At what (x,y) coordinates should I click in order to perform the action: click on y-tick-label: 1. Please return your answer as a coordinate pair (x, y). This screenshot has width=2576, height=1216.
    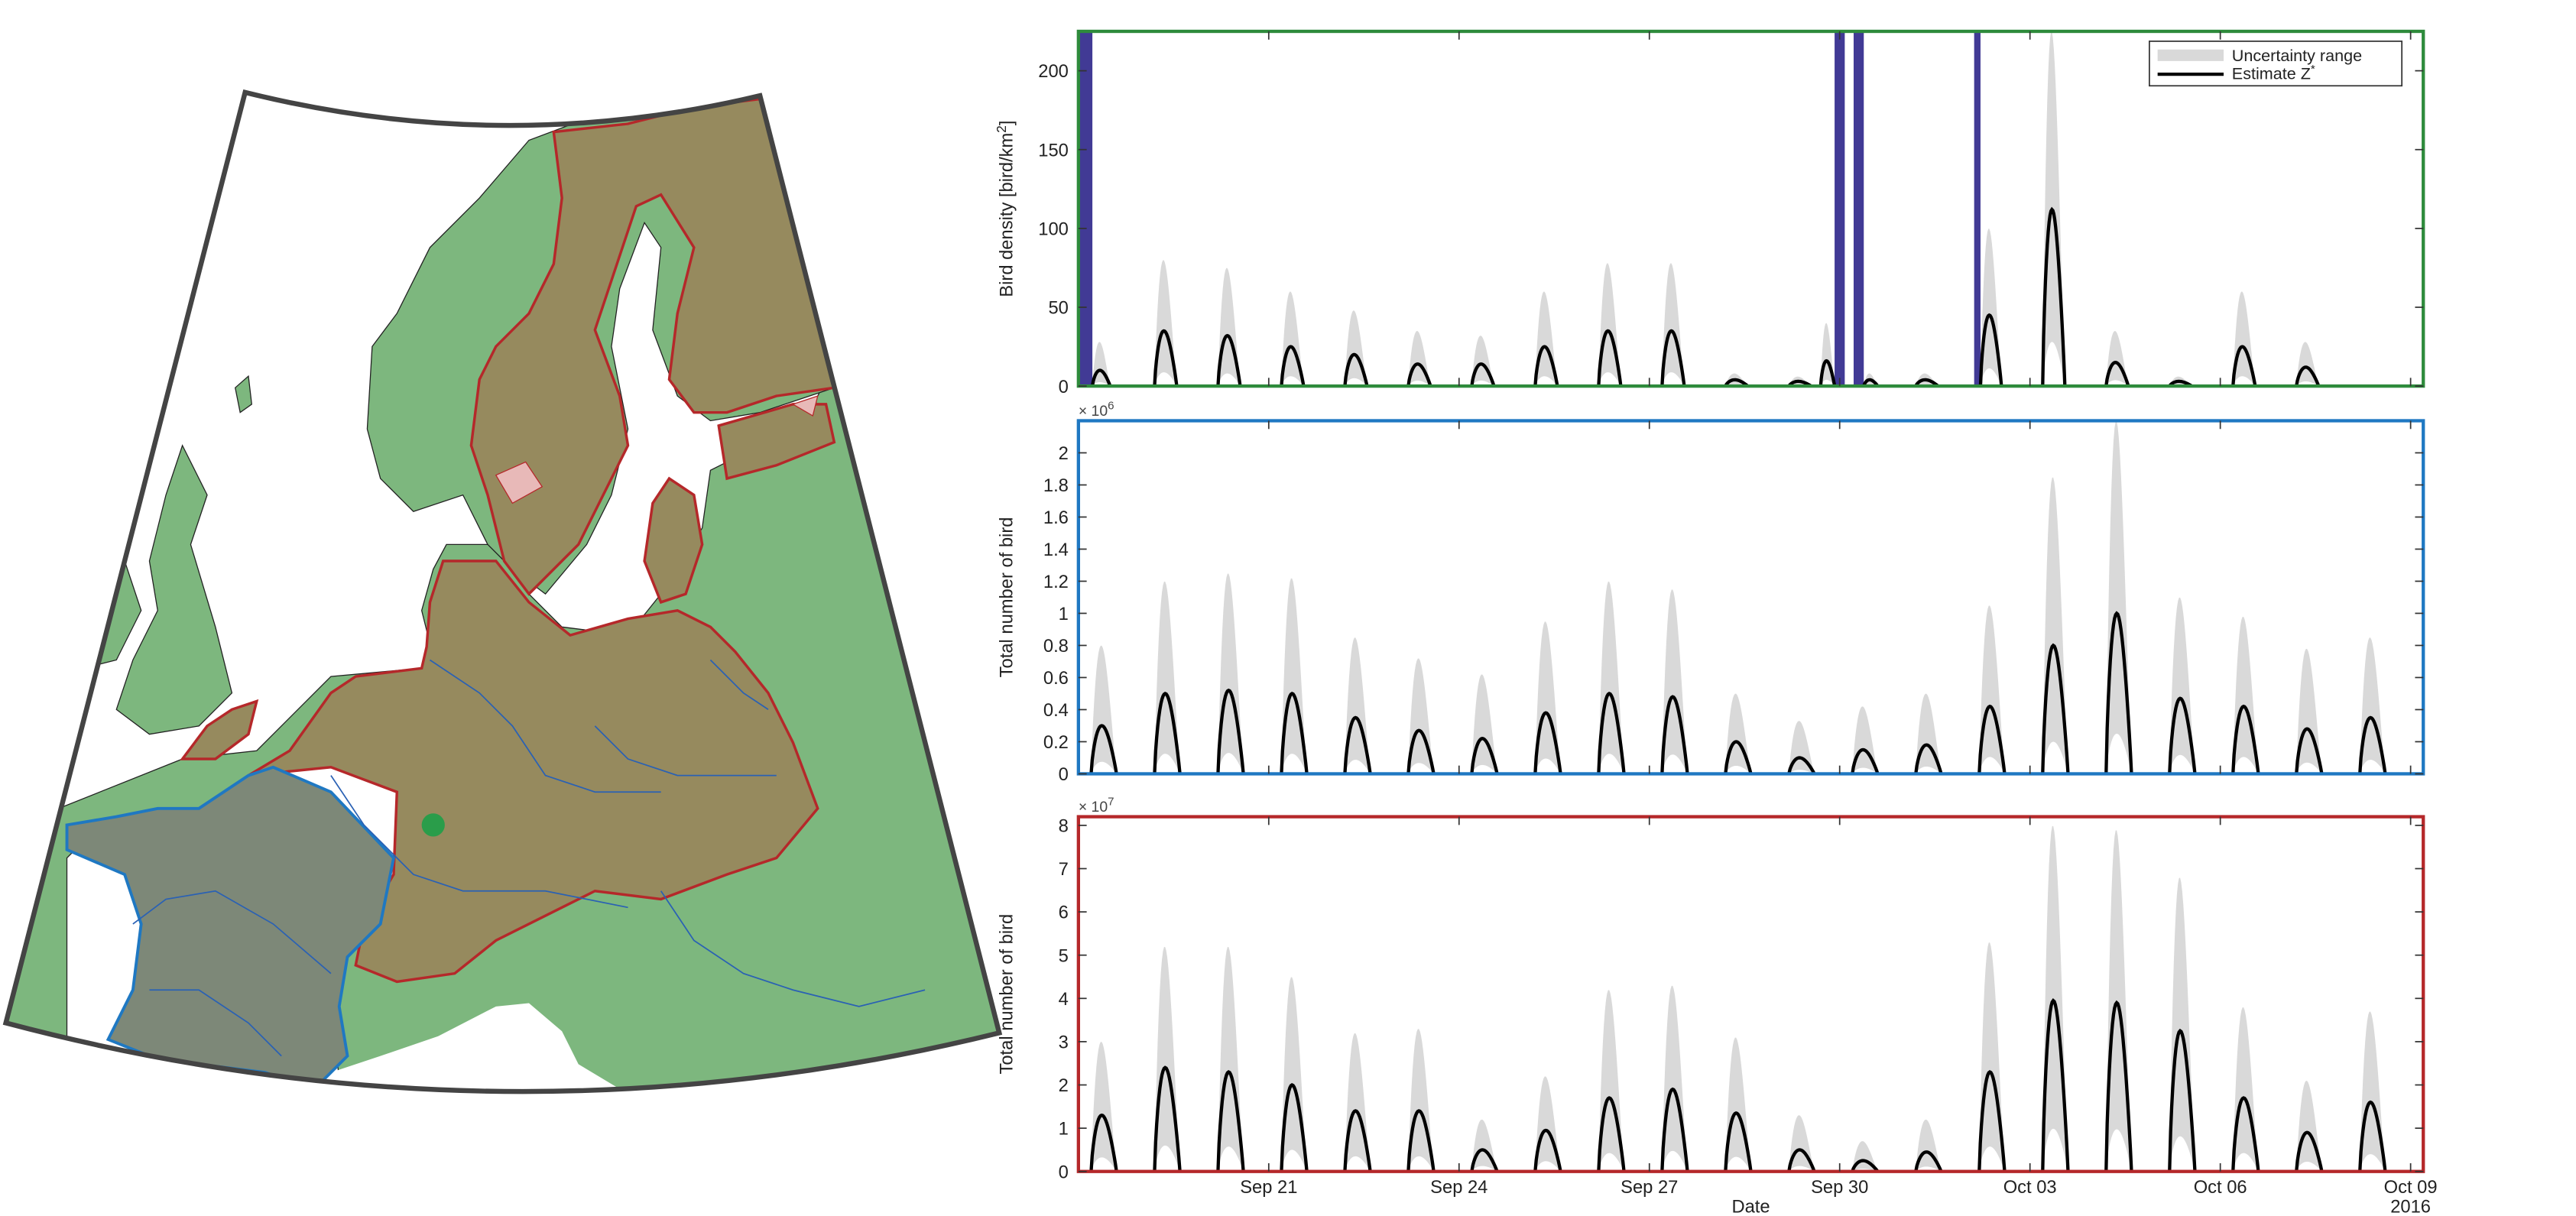
    Looking at the image, I should click on (1064, 1130).